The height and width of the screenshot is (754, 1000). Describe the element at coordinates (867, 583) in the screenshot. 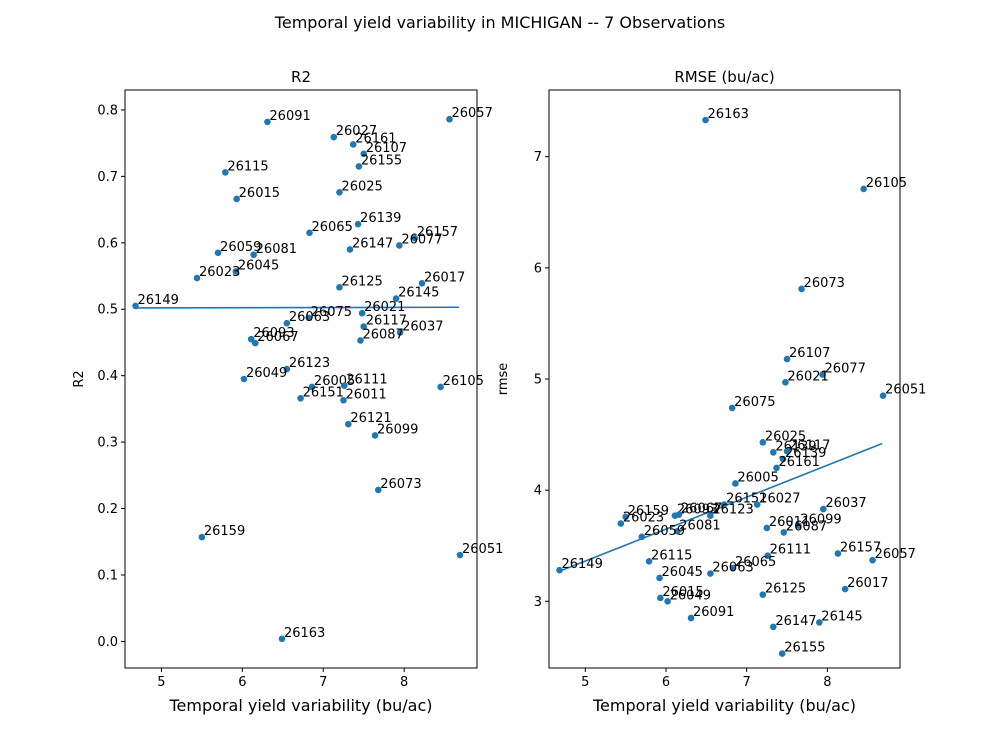

I see `rmse-point-label: 26017` at that location.